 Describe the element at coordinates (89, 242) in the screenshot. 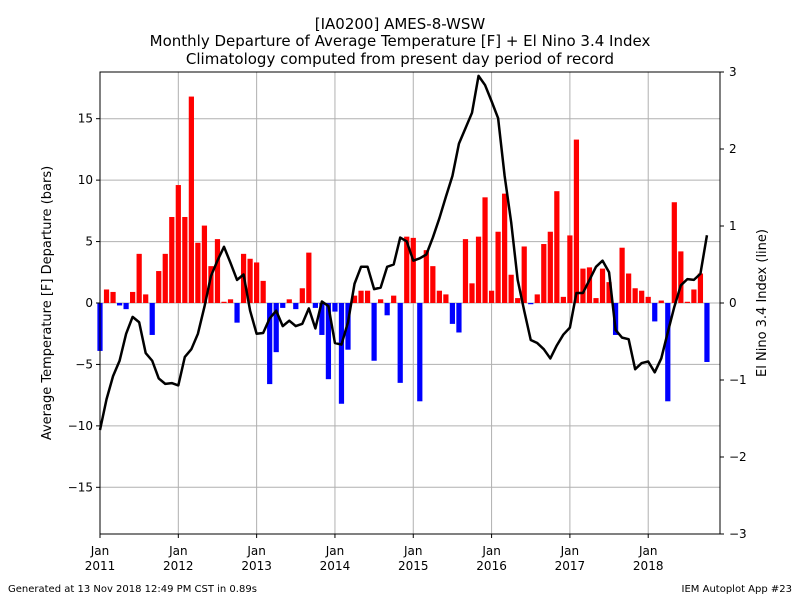

I see `y-tick-label: 5` at that location.